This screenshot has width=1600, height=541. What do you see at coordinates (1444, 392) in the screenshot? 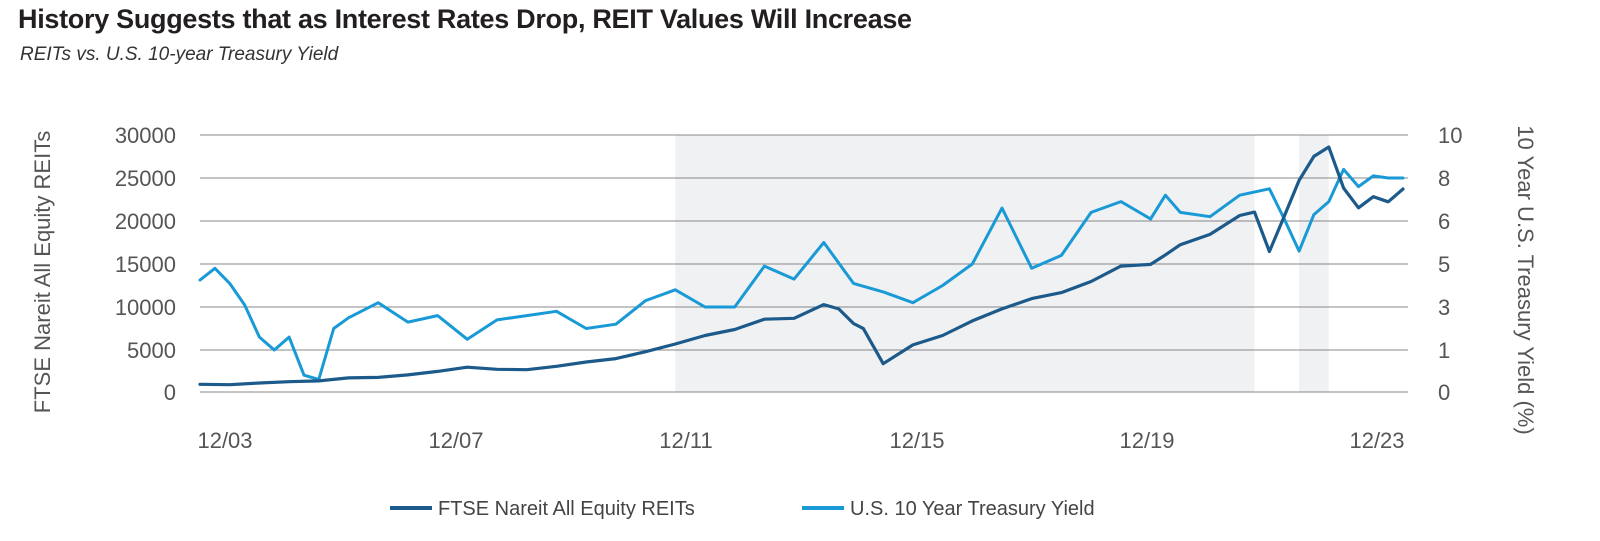
I see `right-tick-label: 0` at bounding box center [1444, 392].